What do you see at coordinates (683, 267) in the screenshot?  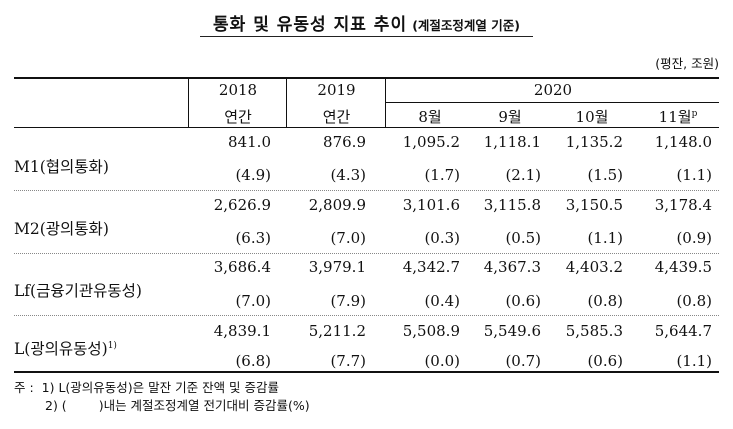 I see `table-cell-value: 4,439.5` at bounding box center [683, 267].